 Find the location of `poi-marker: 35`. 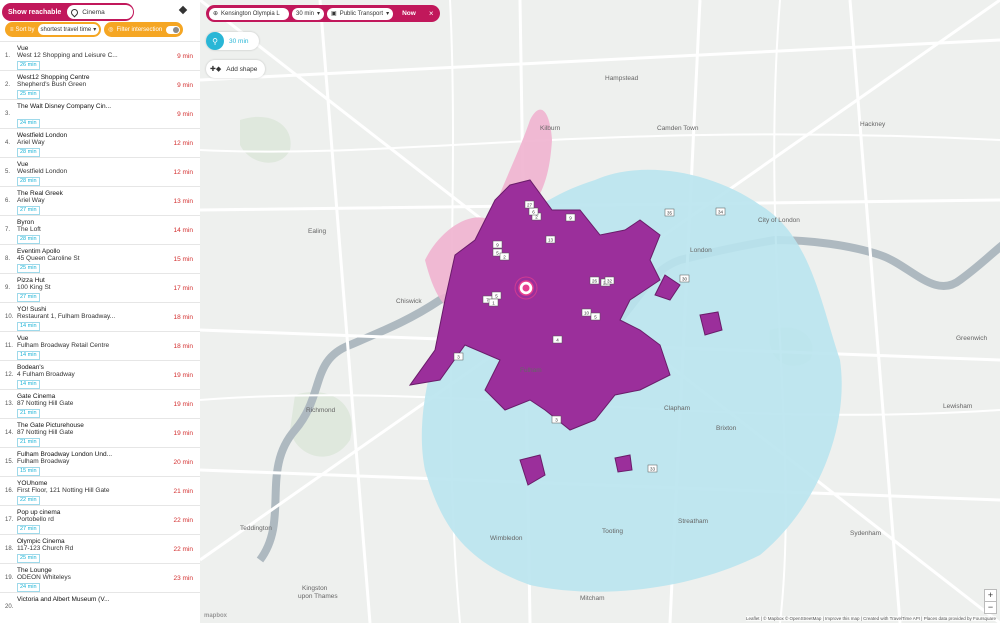

poi-marker: 35 is located at coordinates (669, 212).